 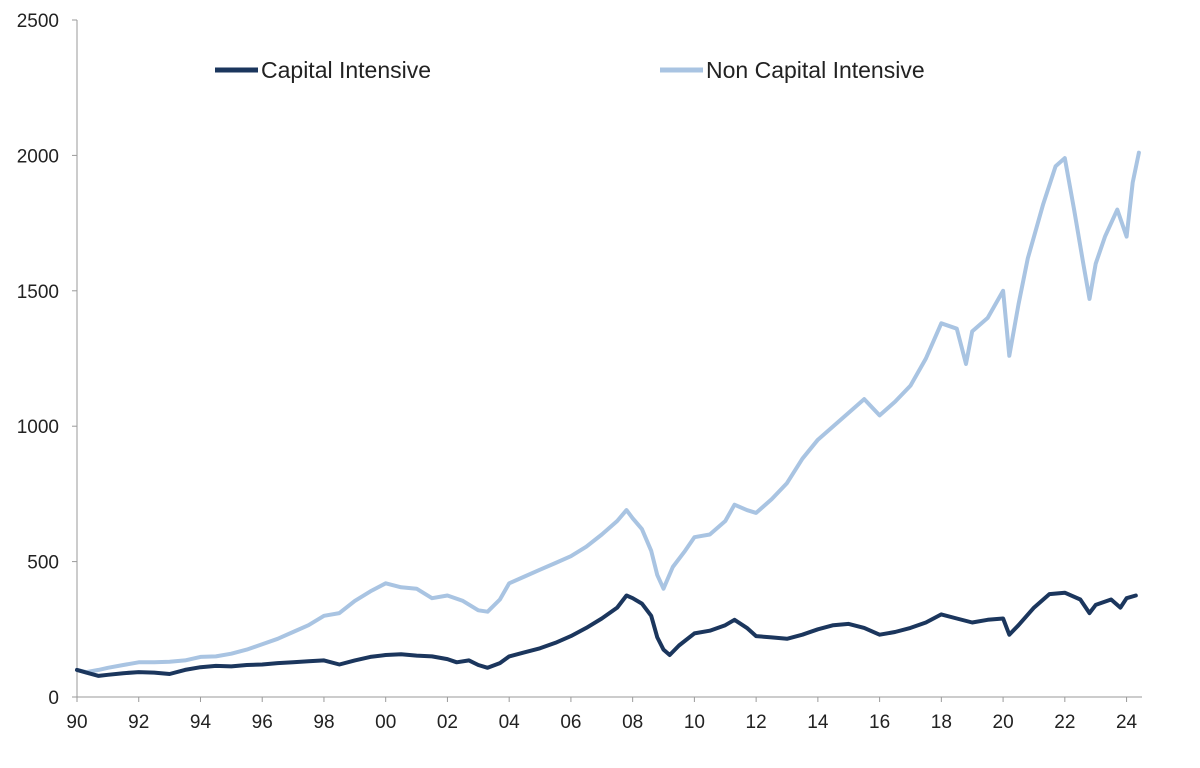 I want to click on x-tick-label: 90, so click(x=76, y=722).